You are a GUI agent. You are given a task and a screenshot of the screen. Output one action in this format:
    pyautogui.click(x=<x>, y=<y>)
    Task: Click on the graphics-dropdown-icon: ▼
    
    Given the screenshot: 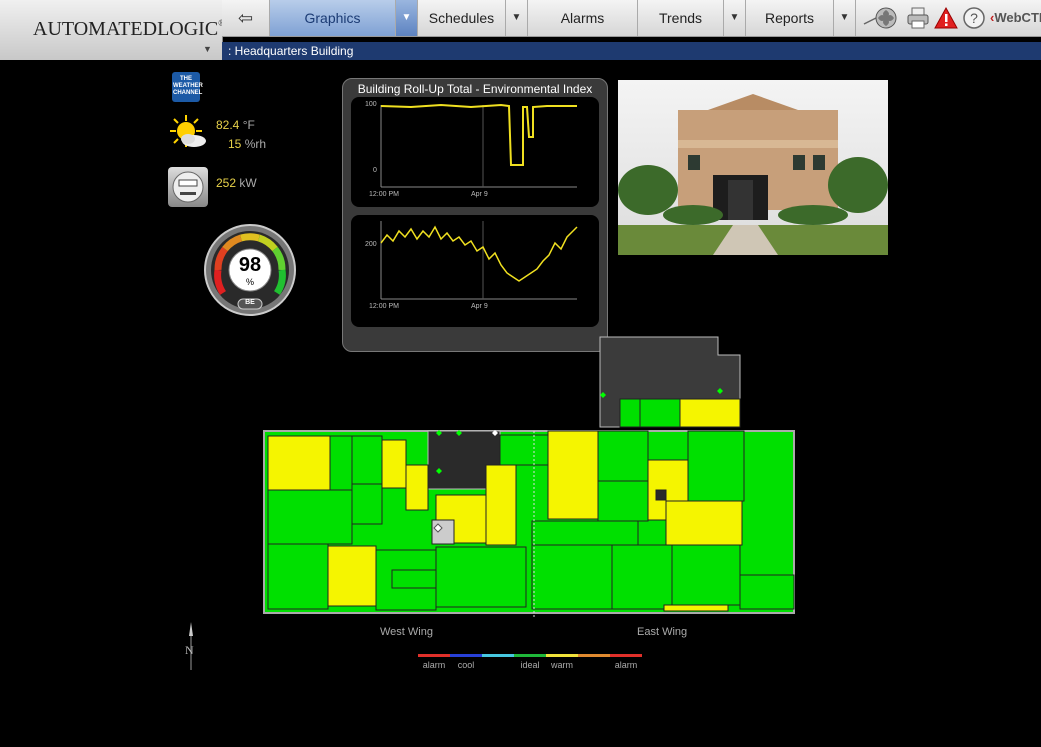 What is the action you would take?
    pyautogui.click(x=407, y=18)
    